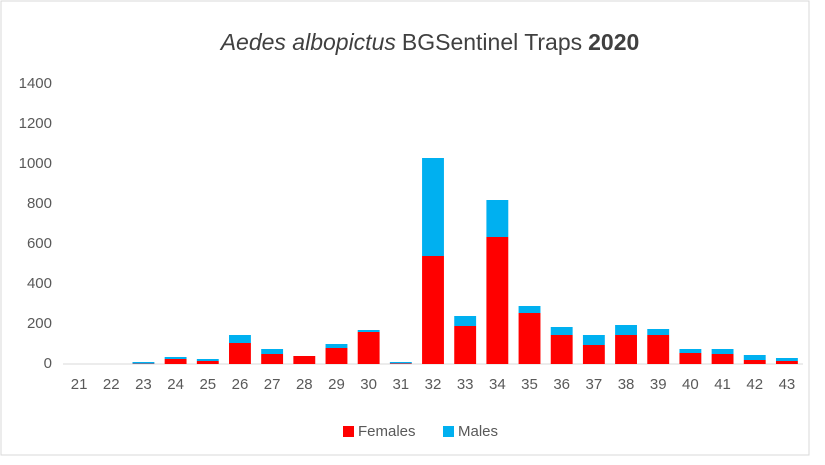  What do you see at coordinates (497, 384) in the screenshot?
I see `x-tick-label: 34` at bounding box center [497, 384].